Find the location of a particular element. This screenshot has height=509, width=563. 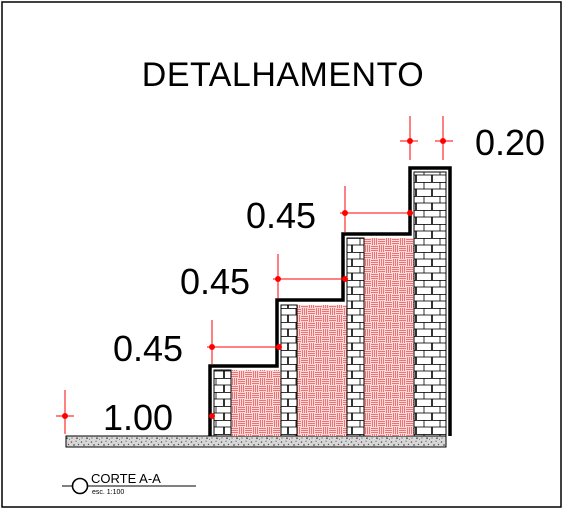

dim-step-2: 0.45 is located at coordinates (215, 281).